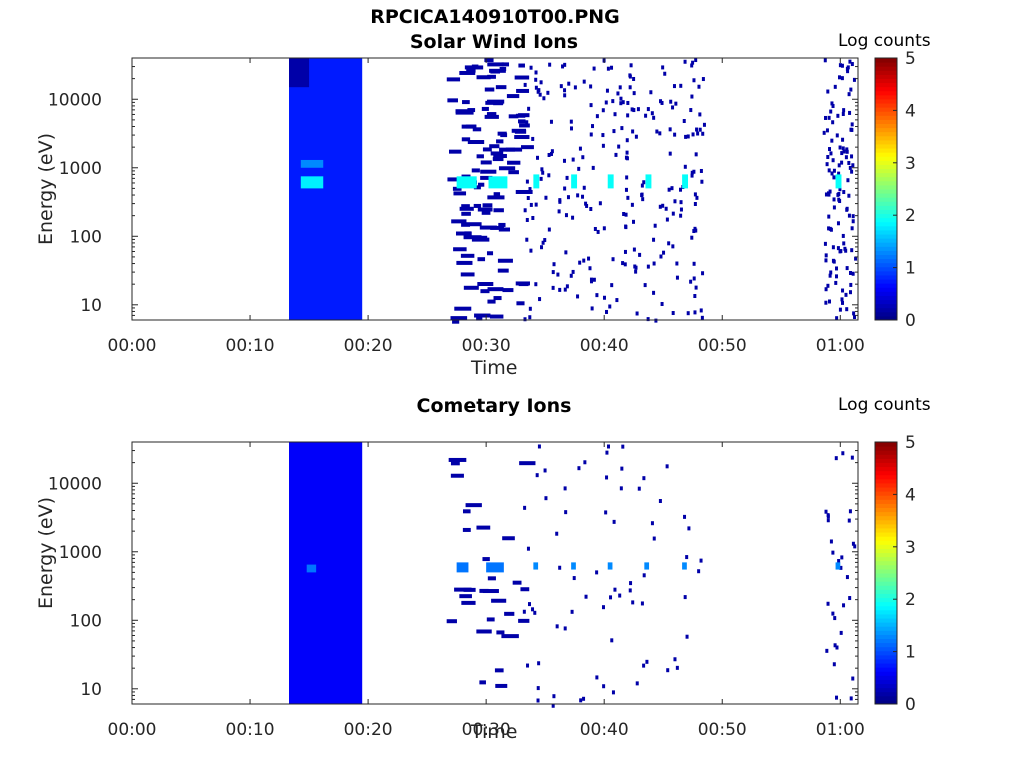  What do you see at coordinates (840, 346) in the screenshot?
I see `x-tick-label: 01:00` at bounding box center [840, 346].